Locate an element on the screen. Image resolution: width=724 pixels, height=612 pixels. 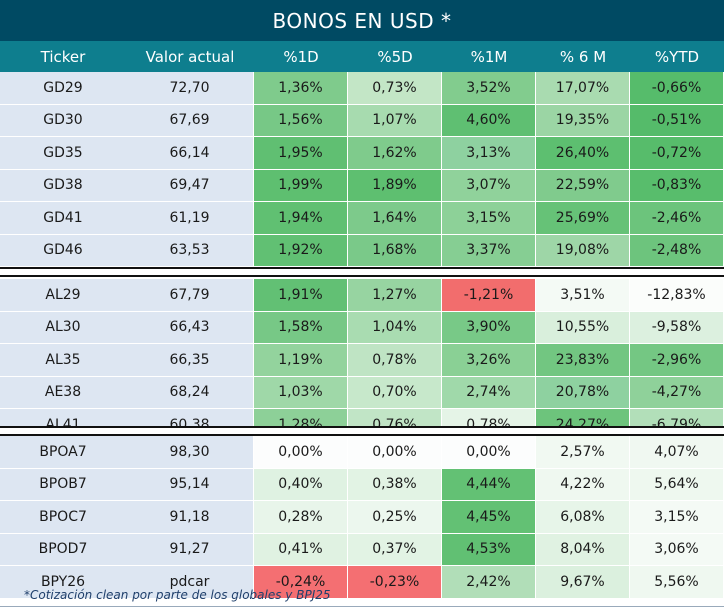
cell-6m: 6,08% is located at coordinates (583, 517).